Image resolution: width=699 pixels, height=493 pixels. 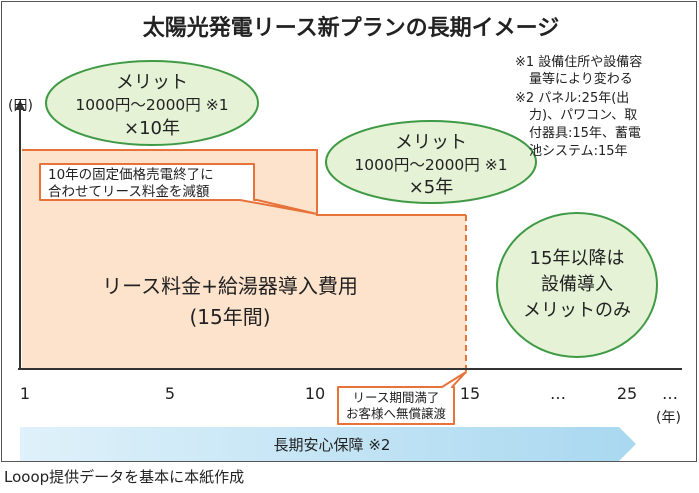 I want to click on x-tick-25: 25, so click(x=627, y=393).